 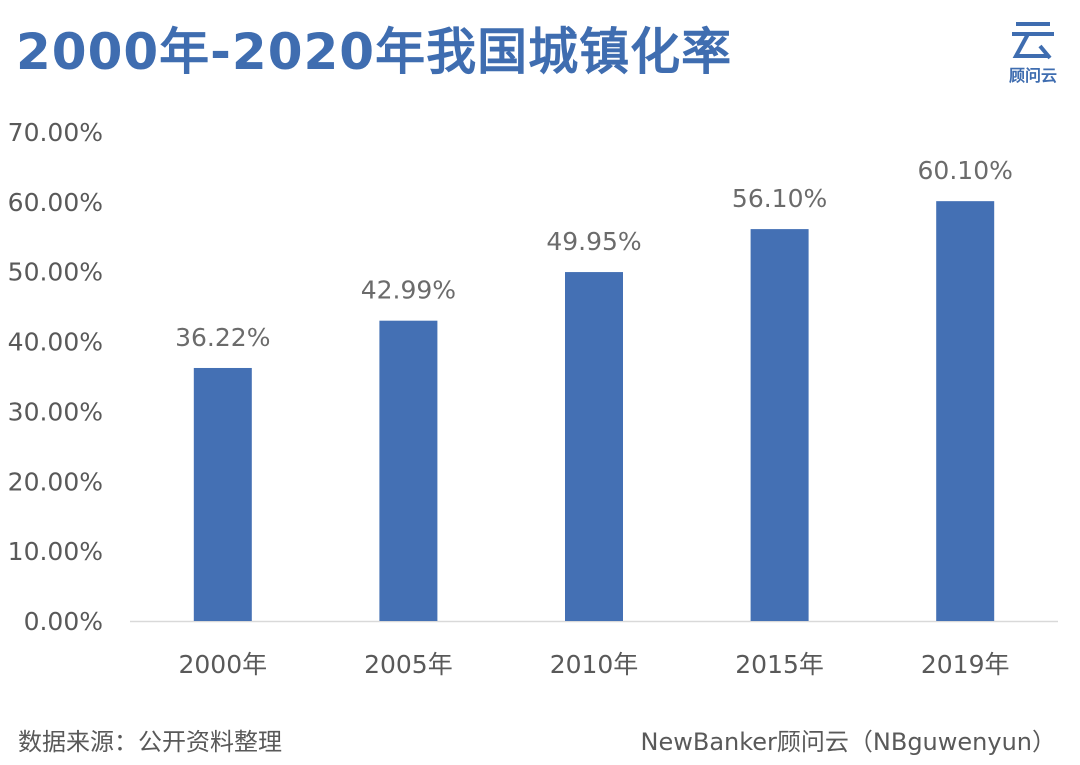 What do you see at coordinates (55, 272) in the screenshot?
I see `y-tick-label: 50.00%` at bounding box center [55, 272].